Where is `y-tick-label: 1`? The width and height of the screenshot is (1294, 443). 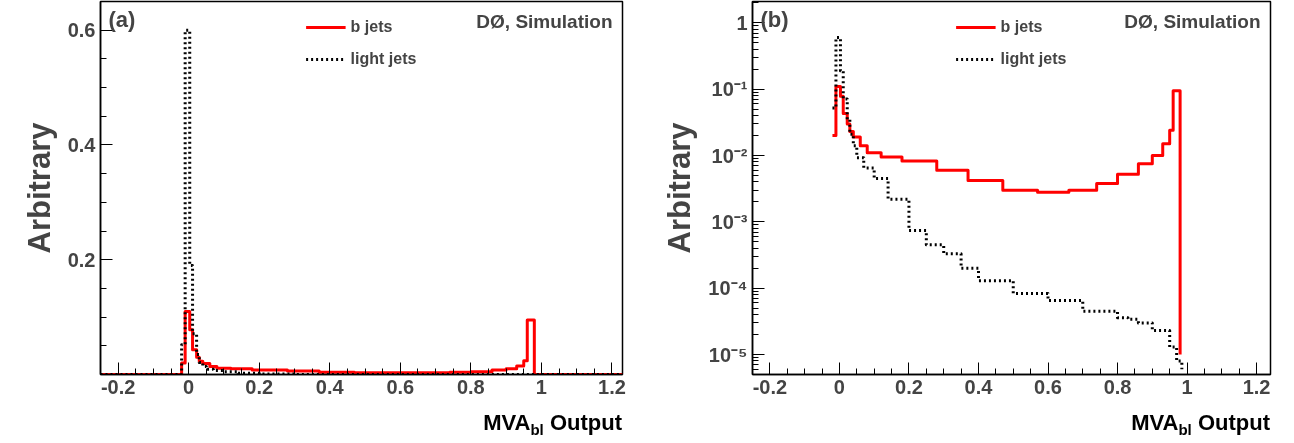
y-tick-label: 1 is located at coordinates (742, 22).